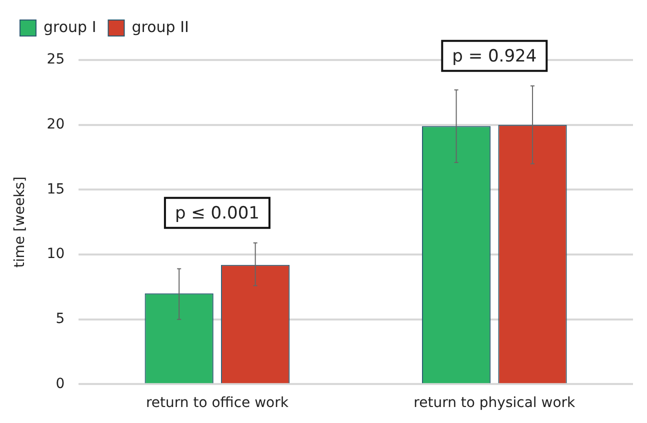 This screenshot has height=423, width=647. What do you see at coordinates (494, 56) in the screenshot?
I see `annotation: p = 0.924` at bounding box center [494, 56].